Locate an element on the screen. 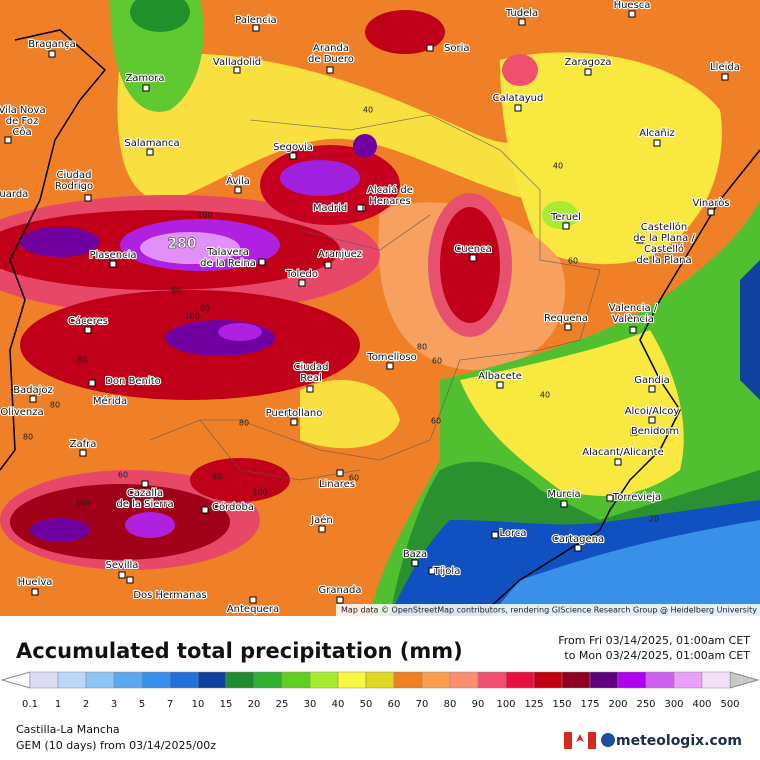 The height and width of the screenshot is (760, 760). legend-tick-label: 50 is located at coordinates (366, 704).